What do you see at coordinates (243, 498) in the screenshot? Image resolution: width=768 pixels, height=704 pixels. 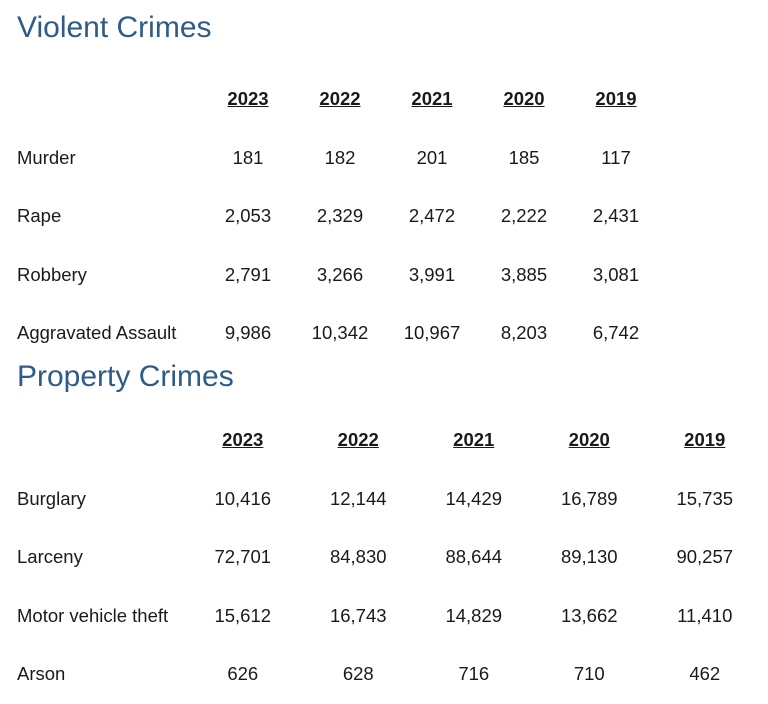 I see `value-cell: 10,416` at bounding box center [243, 498].